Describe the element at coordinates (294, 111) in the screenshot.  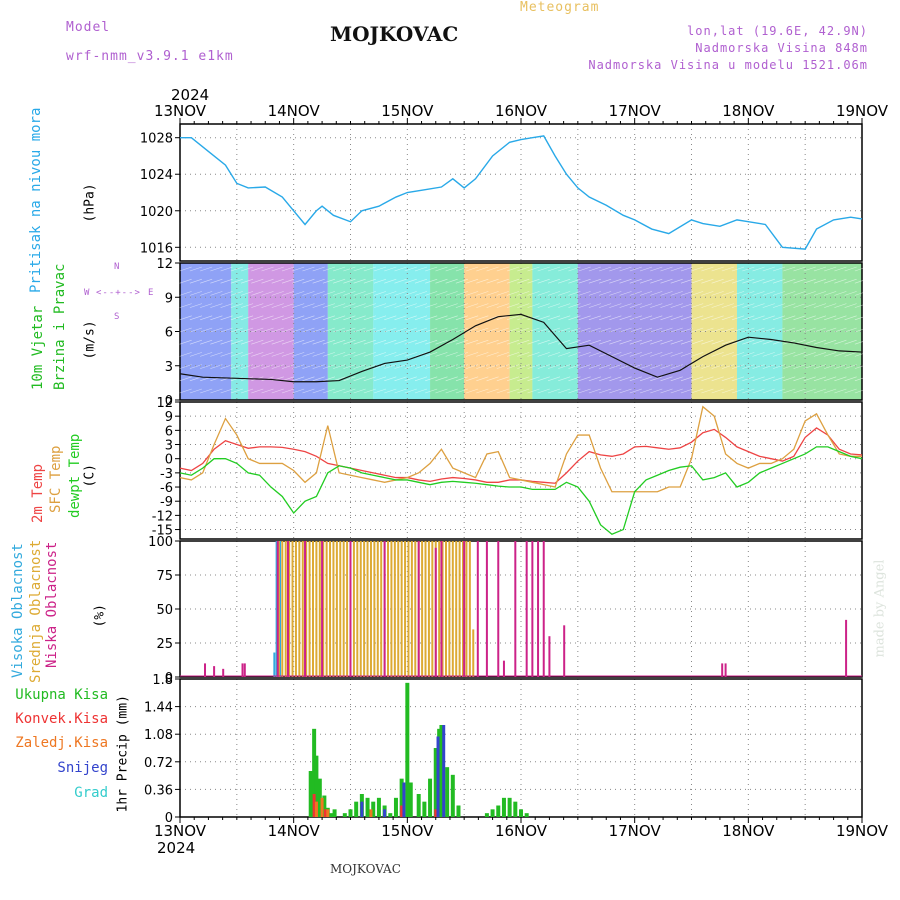
I see `x-label-top: 14NOV` at that location.